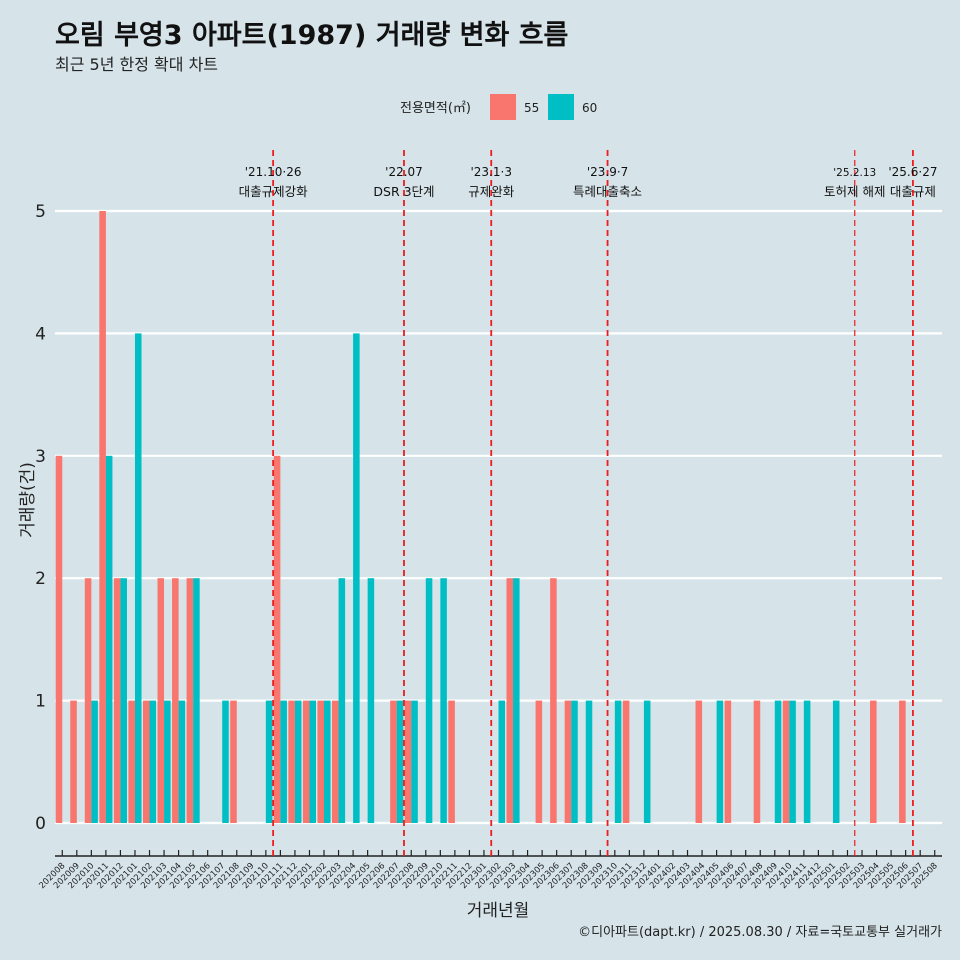  I want to click on event-date: '21.10·26, so click(273, 172).